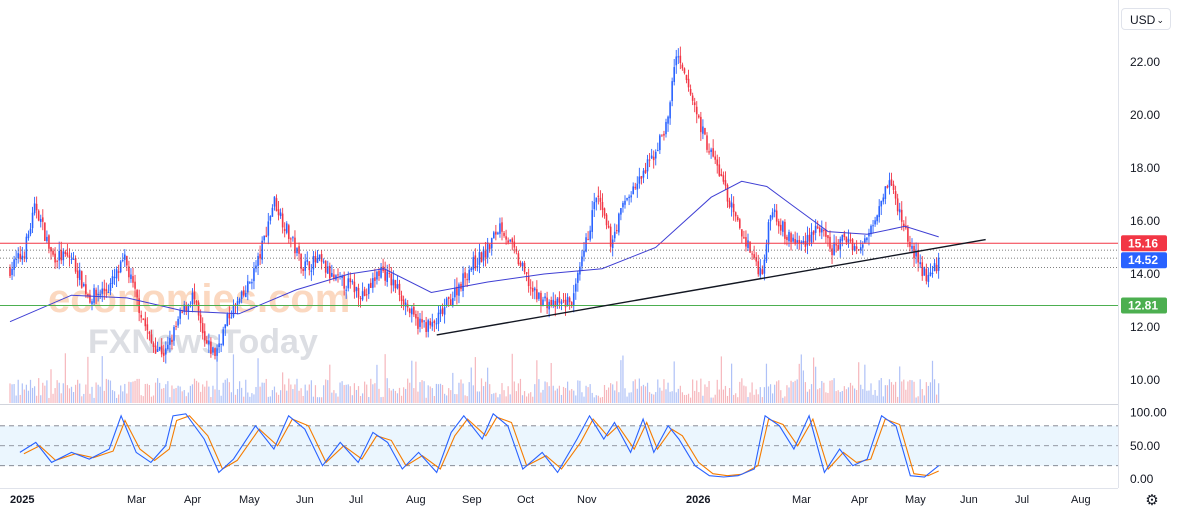  I want to click on trendline, so click(711, 287).